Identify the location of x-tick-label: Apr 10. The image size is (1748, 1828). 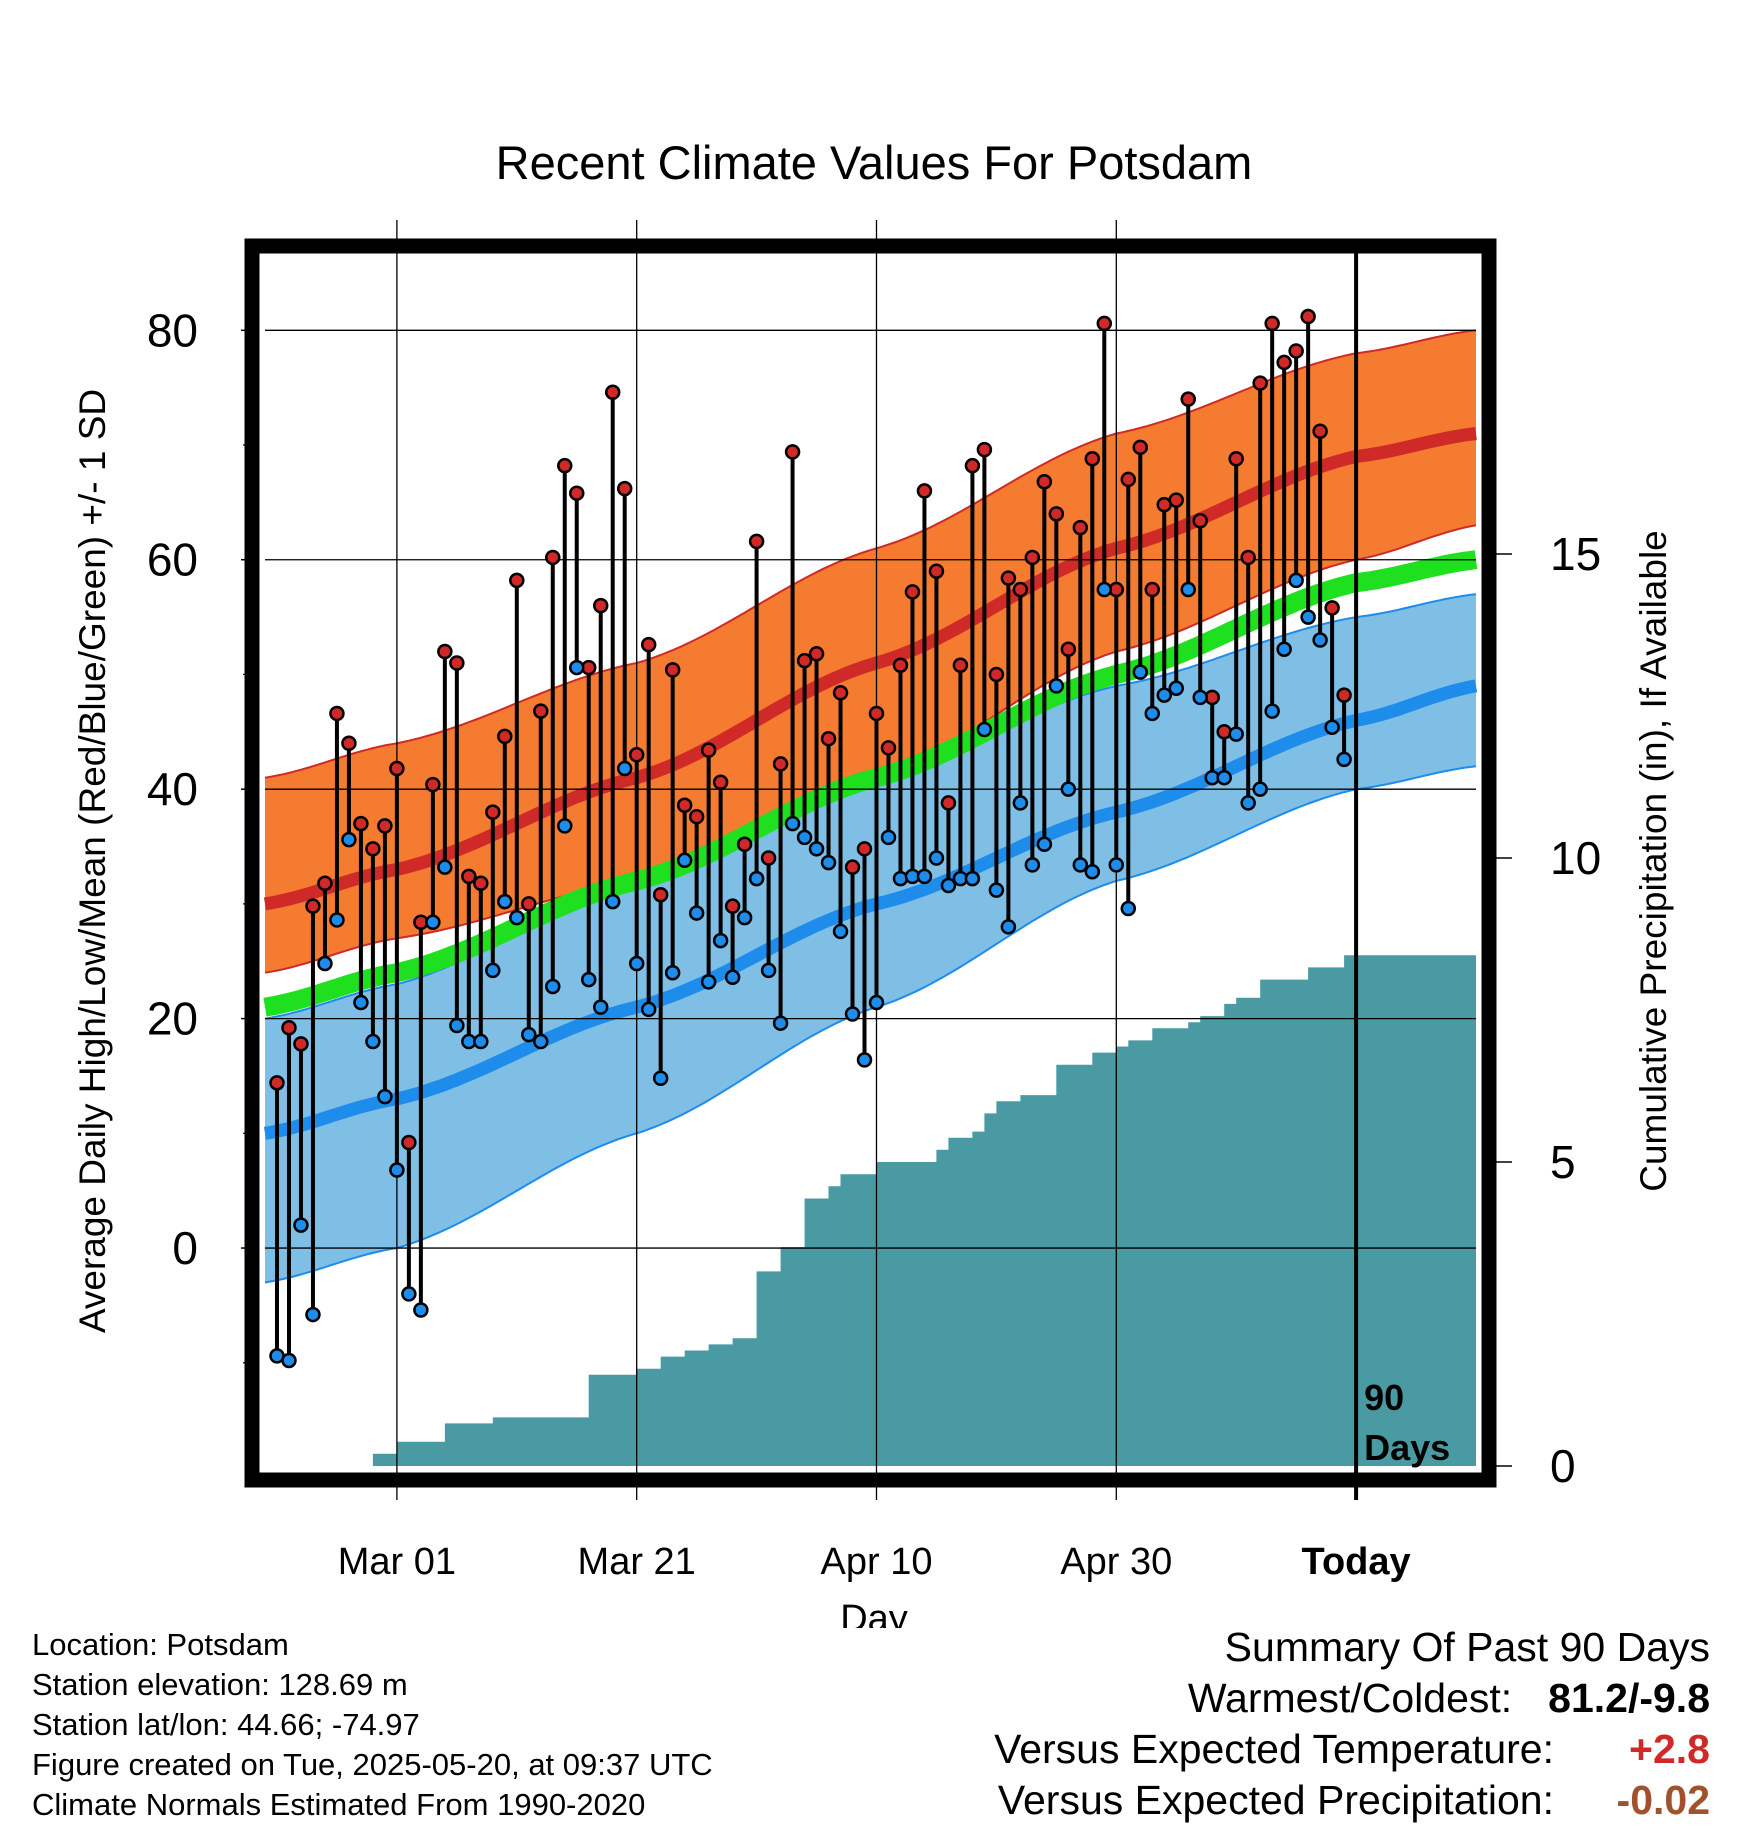
(877, 1562).